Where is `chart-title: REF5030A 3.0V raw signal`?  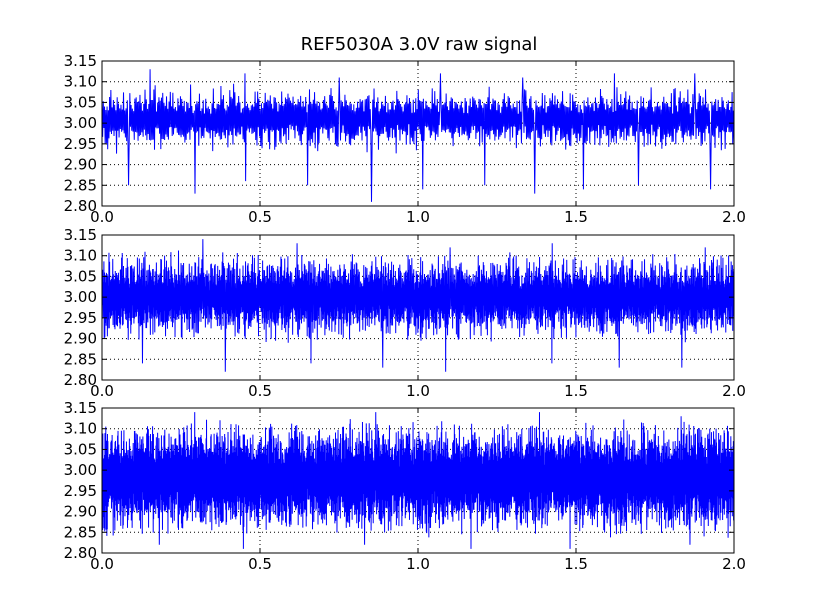
chart-title: REF5030A 3.0V raw signal is located at coordinates (419, 44).